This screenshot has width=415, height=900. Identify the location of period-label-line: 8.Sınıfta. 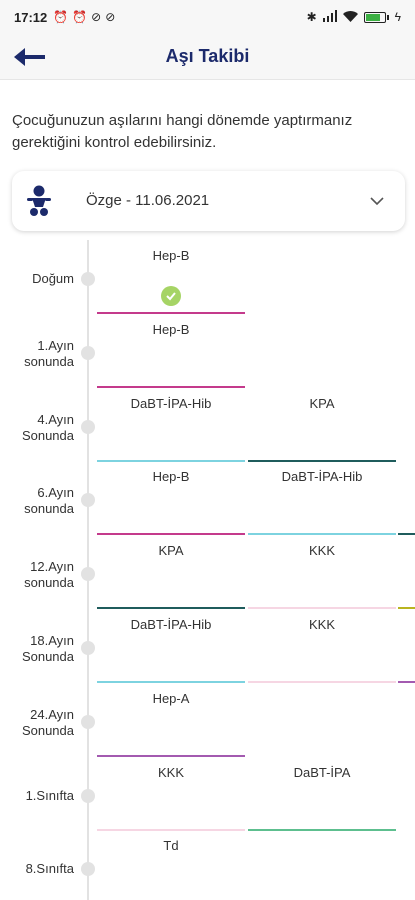
(49, 869).